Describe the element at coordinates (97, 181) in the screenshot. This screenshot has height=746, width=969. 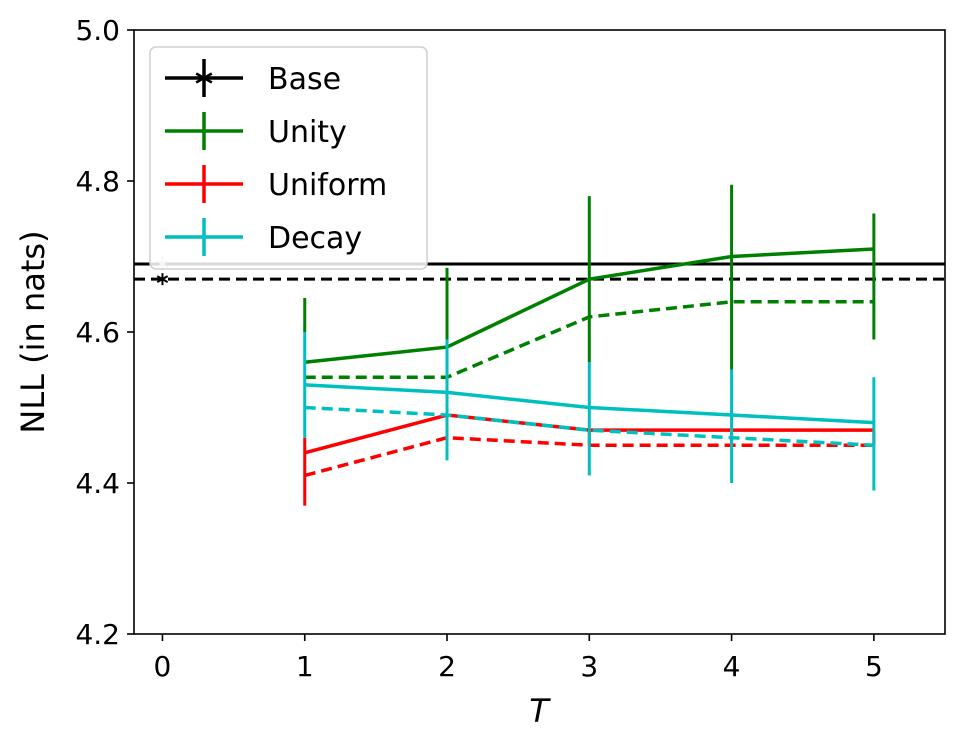
I see `y-tick-label-4.8: 4.8` at that location.